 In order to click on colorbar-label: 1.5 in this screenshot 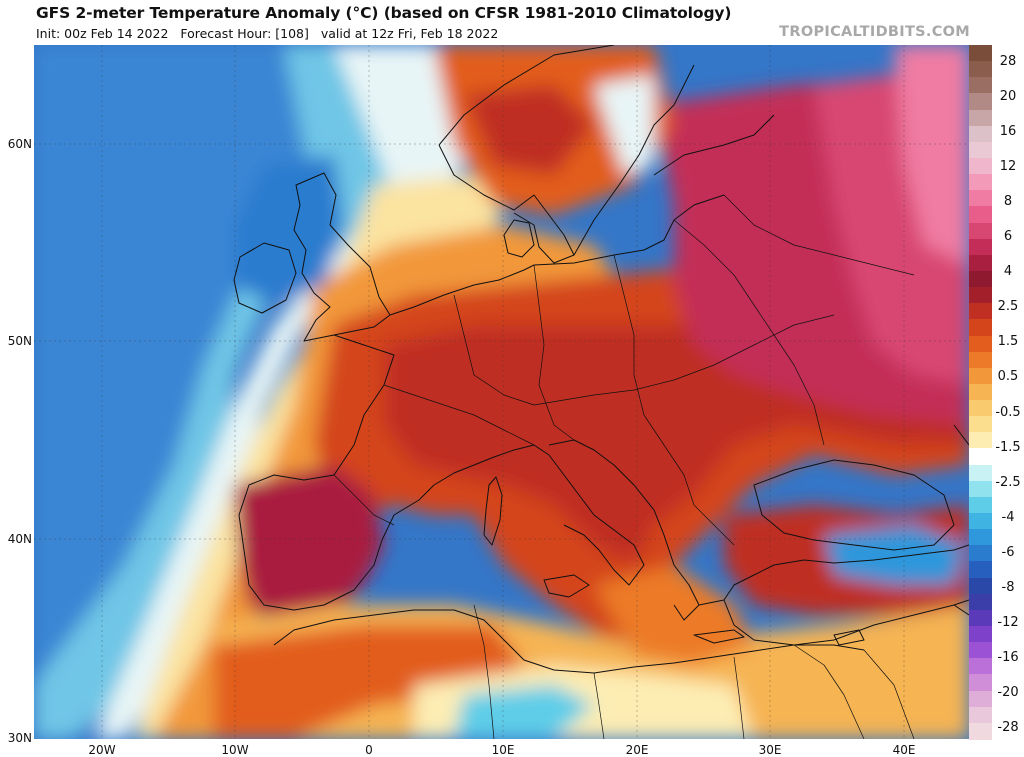, I will do `click(1008, 342)`.